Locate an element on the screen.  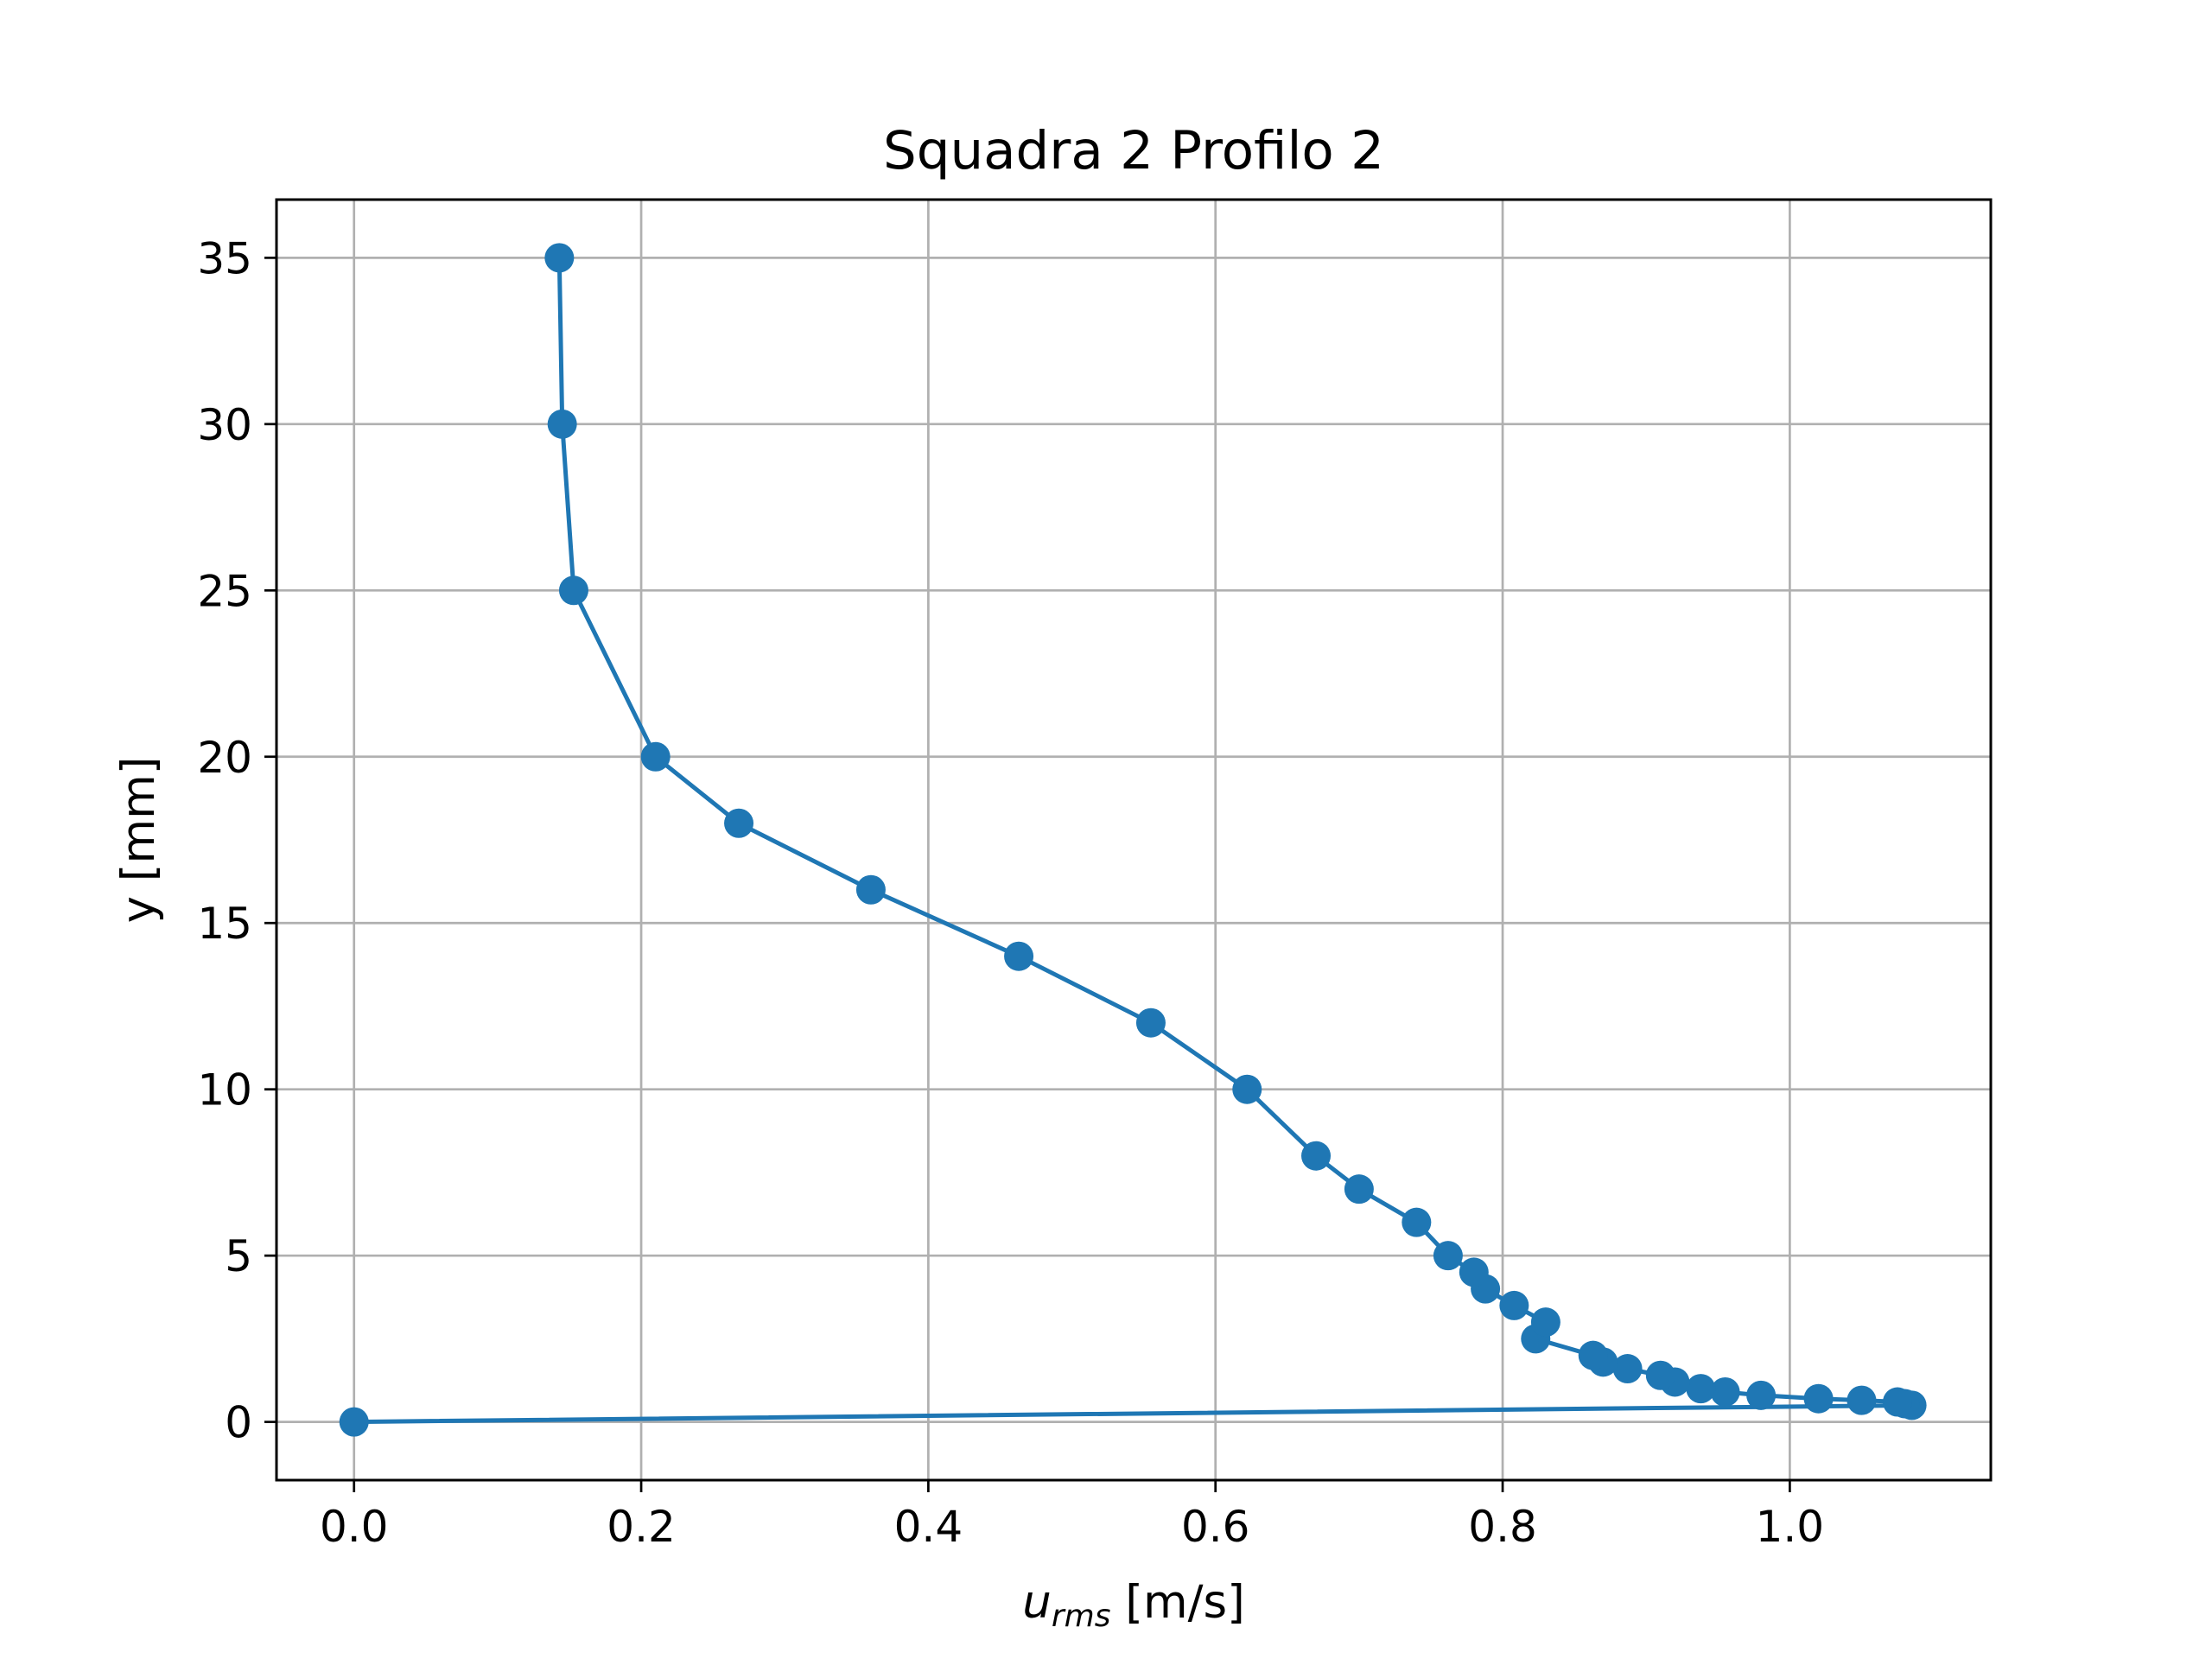
y-tick-label: 10 is located at coordinates (224, 1090).